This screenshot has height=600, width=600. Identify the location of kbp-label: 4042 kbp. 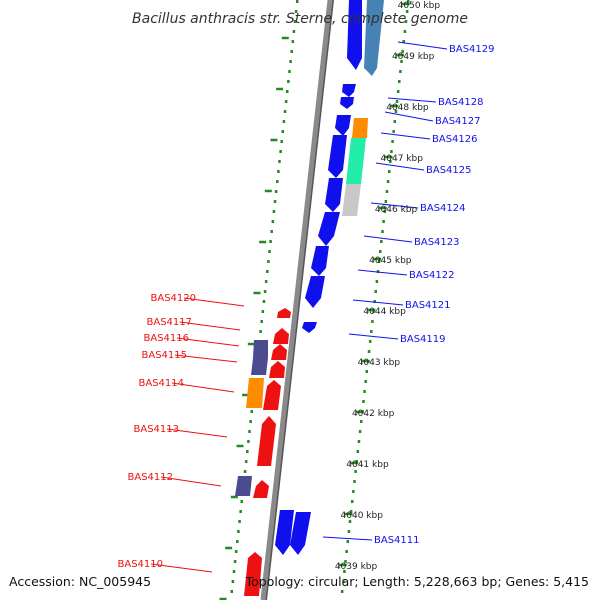
(373, 414).